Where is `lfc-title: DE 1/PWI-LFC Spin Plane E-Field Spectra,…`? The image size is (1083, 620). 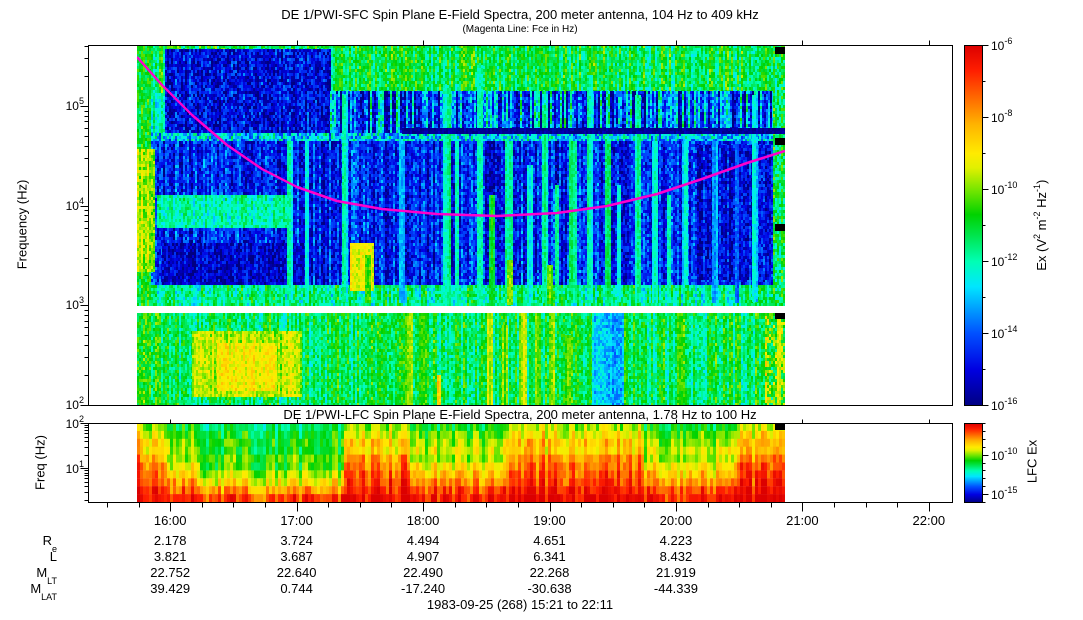
lfc-title: DE 1/PWI-LFC Spin Plane E-Field Spectra,… is located at coordinates (520, 414).